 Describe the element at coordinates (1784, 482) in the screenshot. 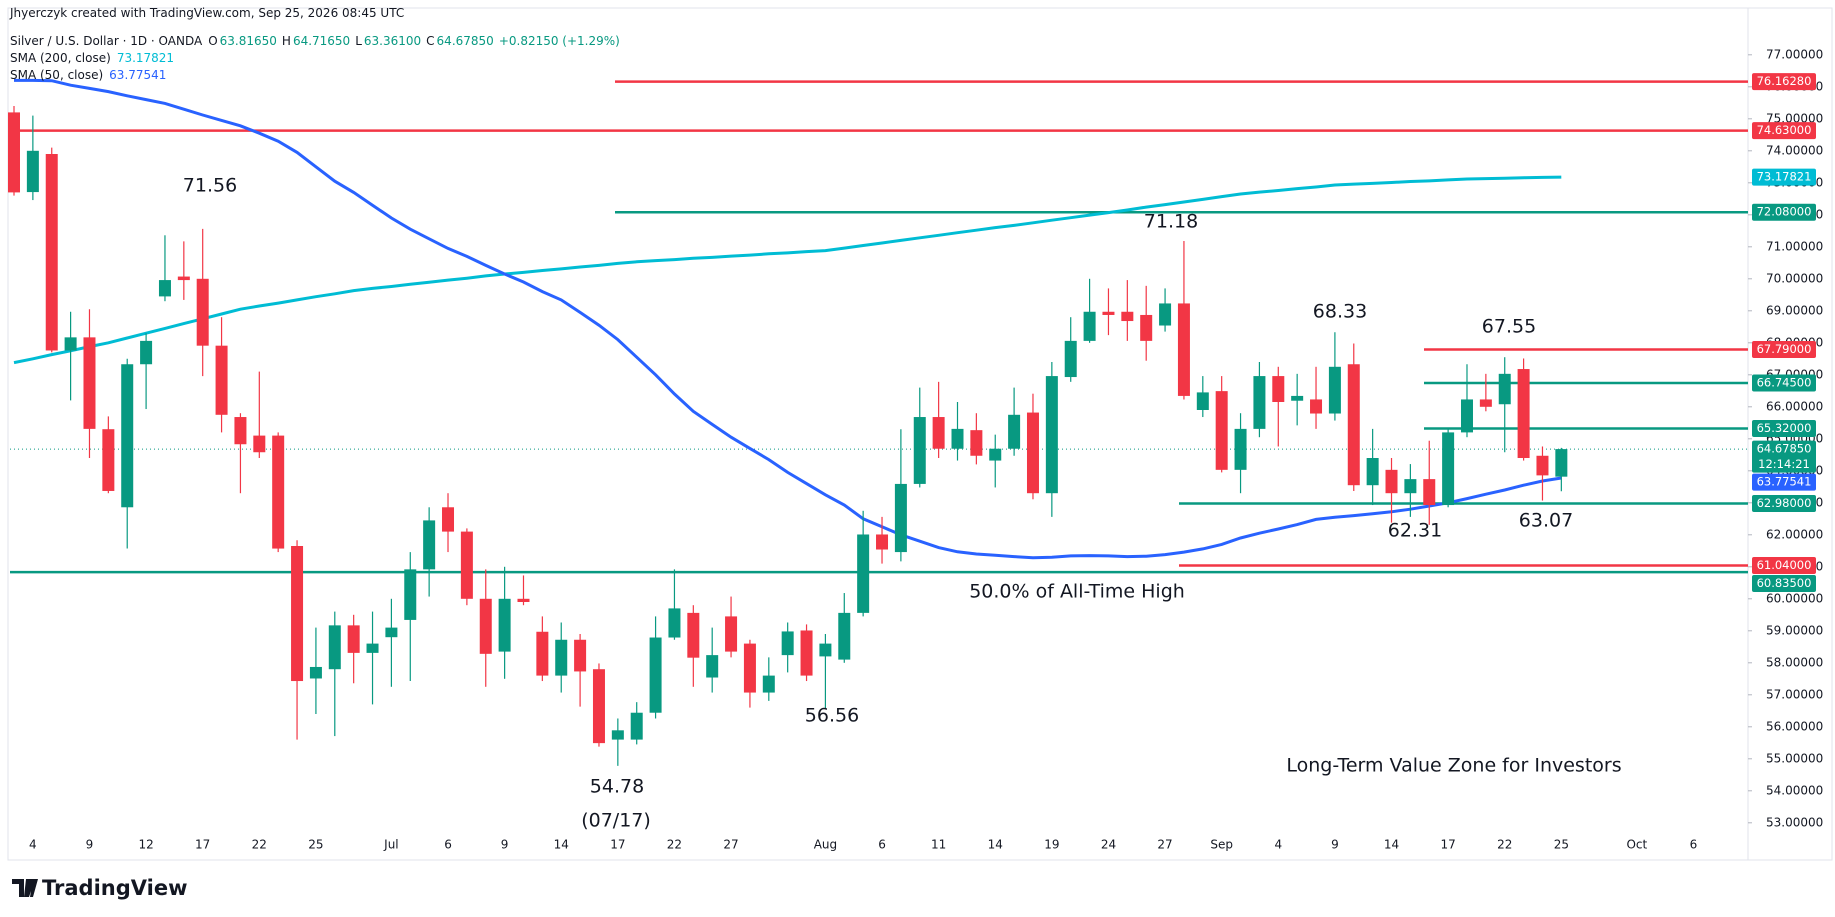

I see `price-box-label: 63.77541` at that location.